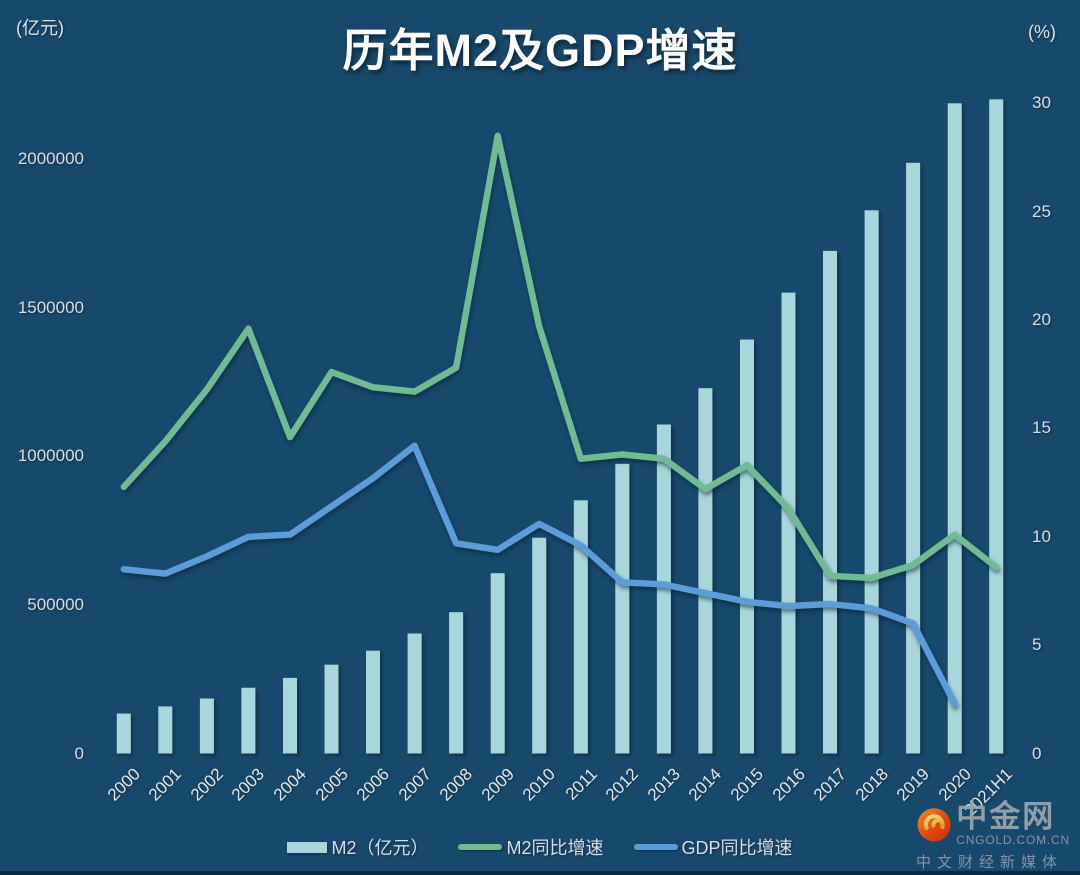 The width and height of the screenshot is (1080, 875). What do you see at coordinates (913, 458) in the screenshot?
I see `m2-bar-2019` at bounding box center [913, 458].